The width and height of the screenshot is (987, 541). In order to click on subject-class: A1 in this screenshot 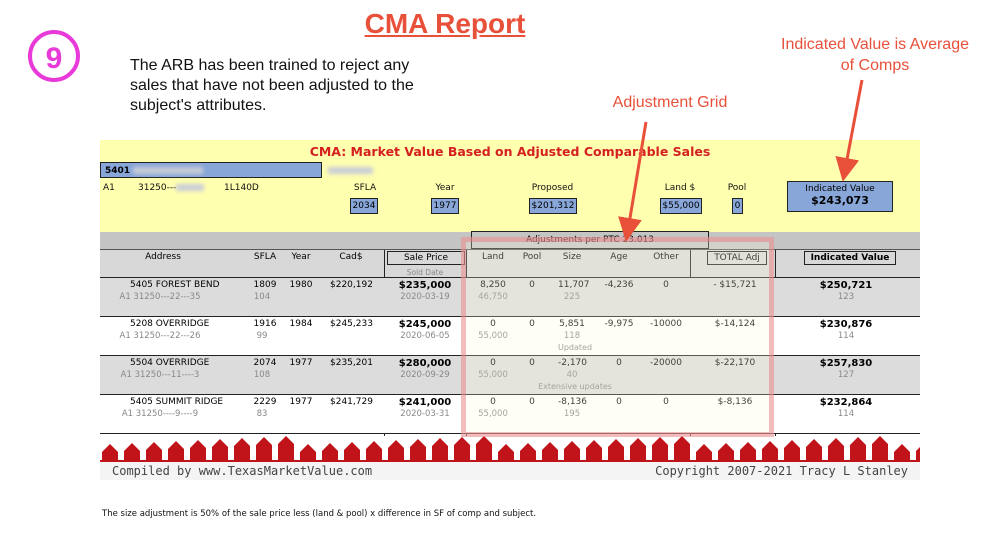, I will do `click(109, 188)`.